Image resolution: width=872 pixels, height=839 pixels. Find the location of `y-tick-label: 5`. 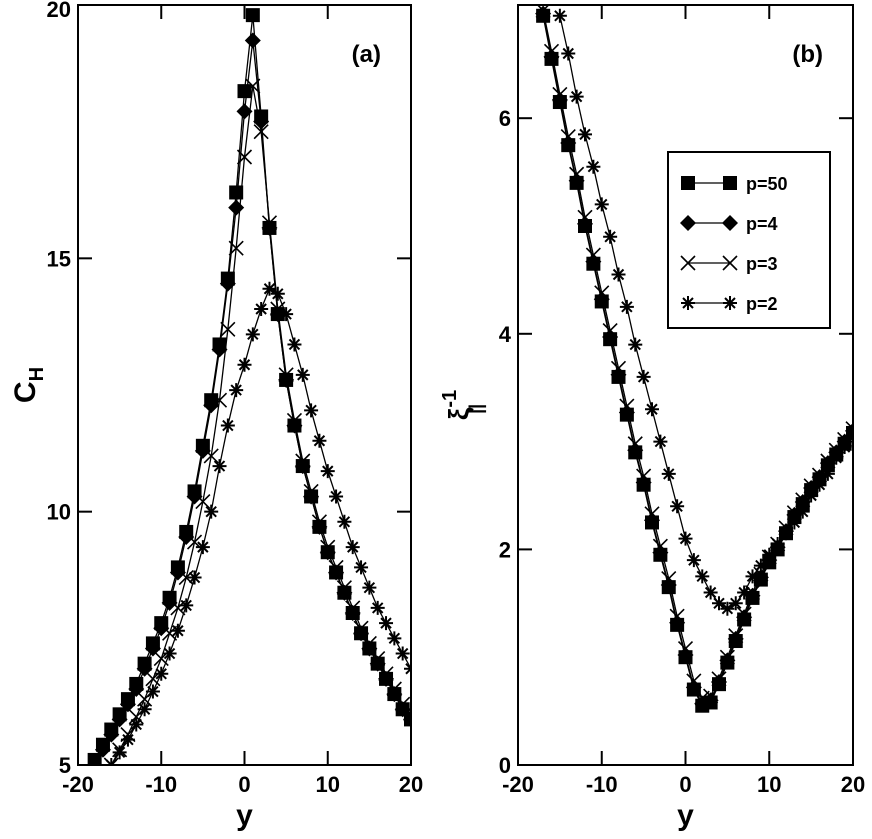

y-tick-label: 5 is located at coordinates (65, 765).